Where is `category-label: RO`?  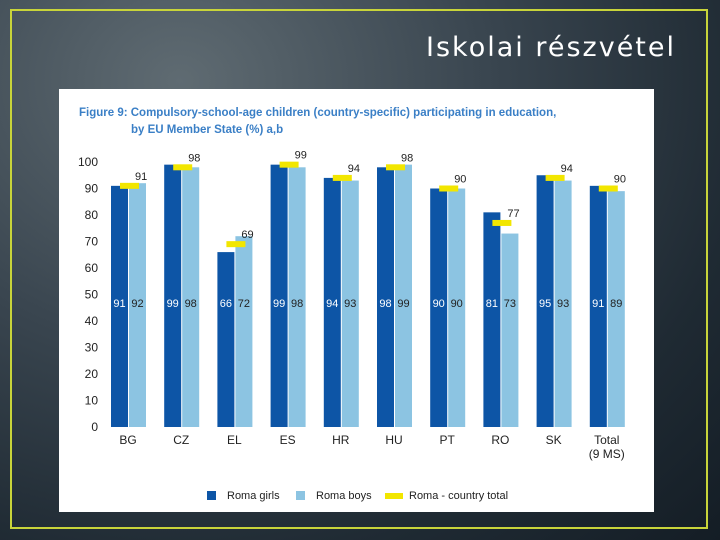 category-label: RO is located at coordinates (500, 440).